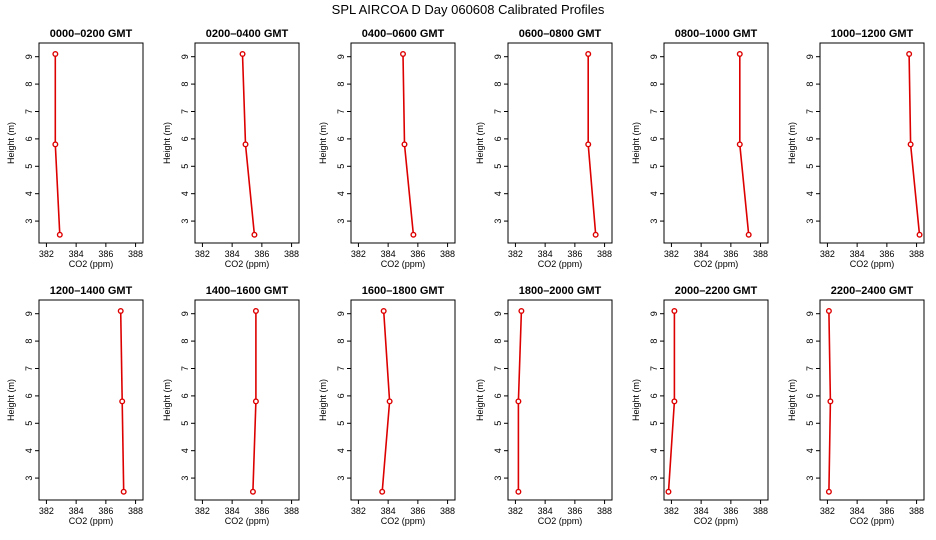 This screenshot has width=936, height=540. I want to click on panel-title: 0800–1000 GMT, so click(716, 34).